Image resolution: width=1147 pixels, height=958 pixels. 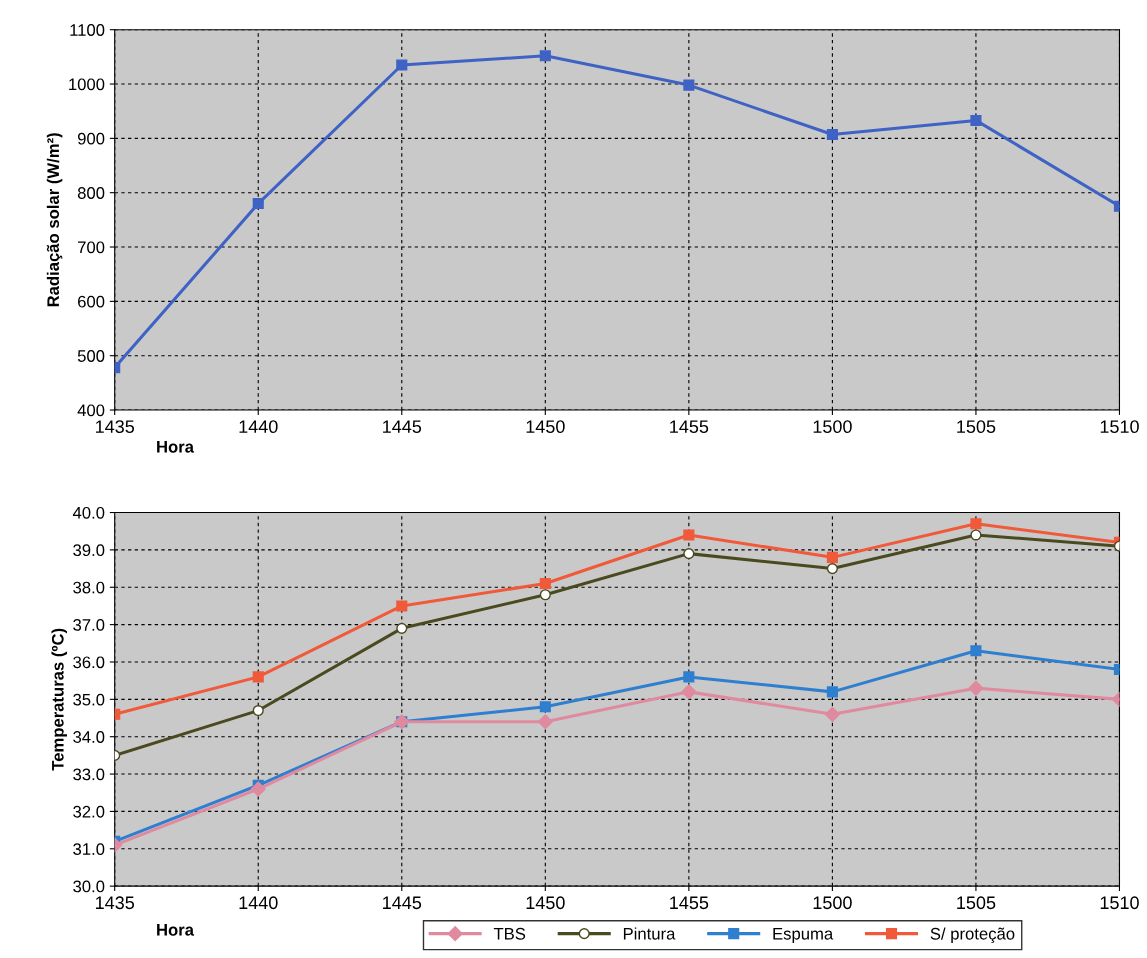 What do you see at coordinates (87, 30) in the screenshot?
I see `y-tick-label: 1100` at bounding box center [87, 30].